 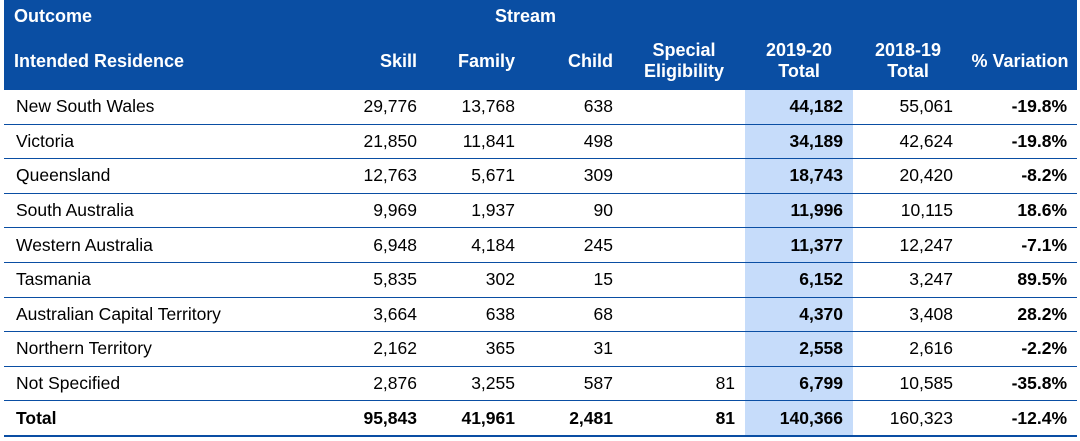 I want to click on row-name: Not Specified, so click(x=172, y=384).